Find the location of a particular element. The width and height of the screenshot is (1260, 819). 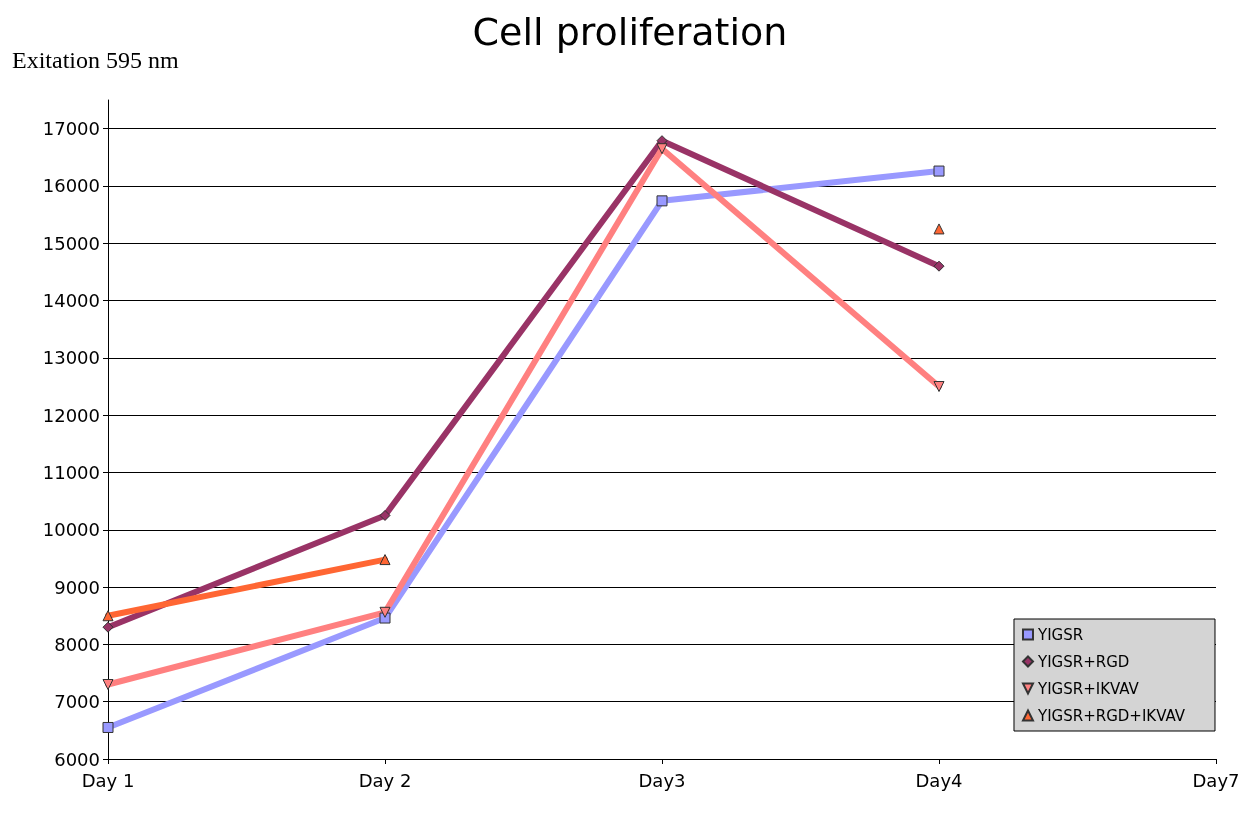

x-tick-label: Day 1 is located at coordinates (108, 780).